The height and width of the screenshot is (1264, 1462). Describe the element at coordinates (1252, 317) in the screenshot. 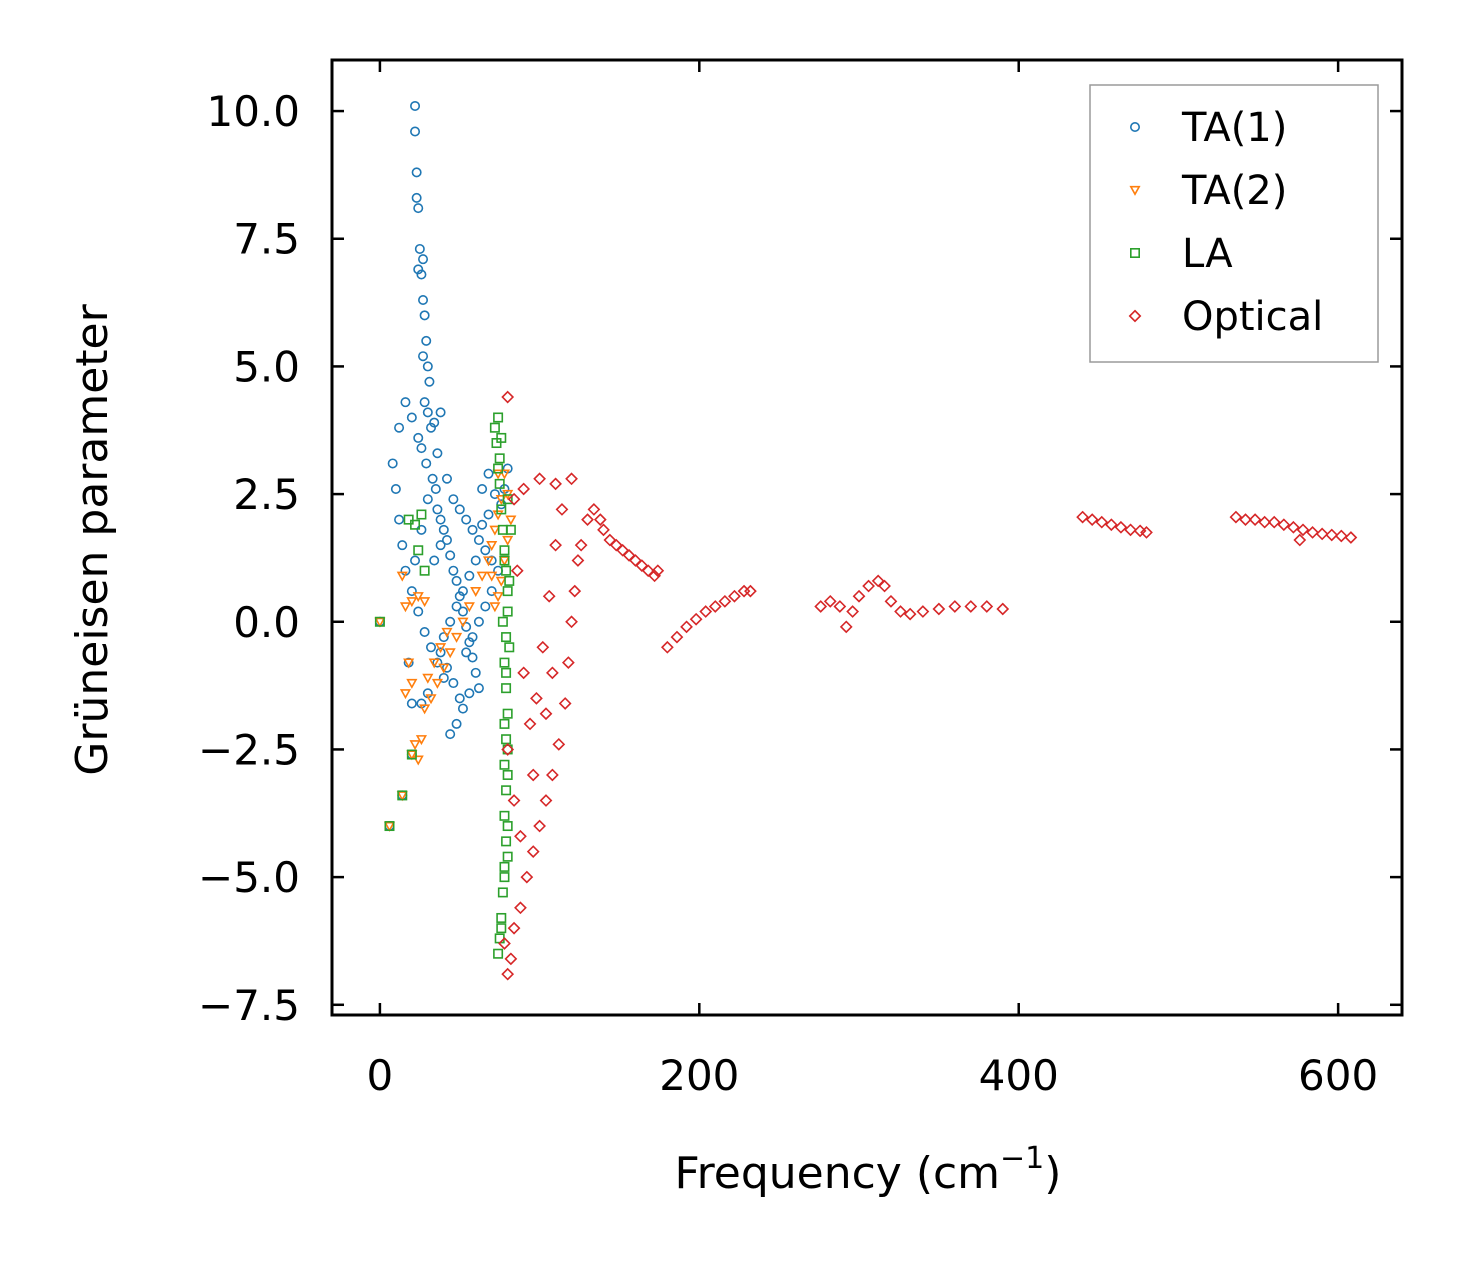

I see `legend-label: Optical` at that location.